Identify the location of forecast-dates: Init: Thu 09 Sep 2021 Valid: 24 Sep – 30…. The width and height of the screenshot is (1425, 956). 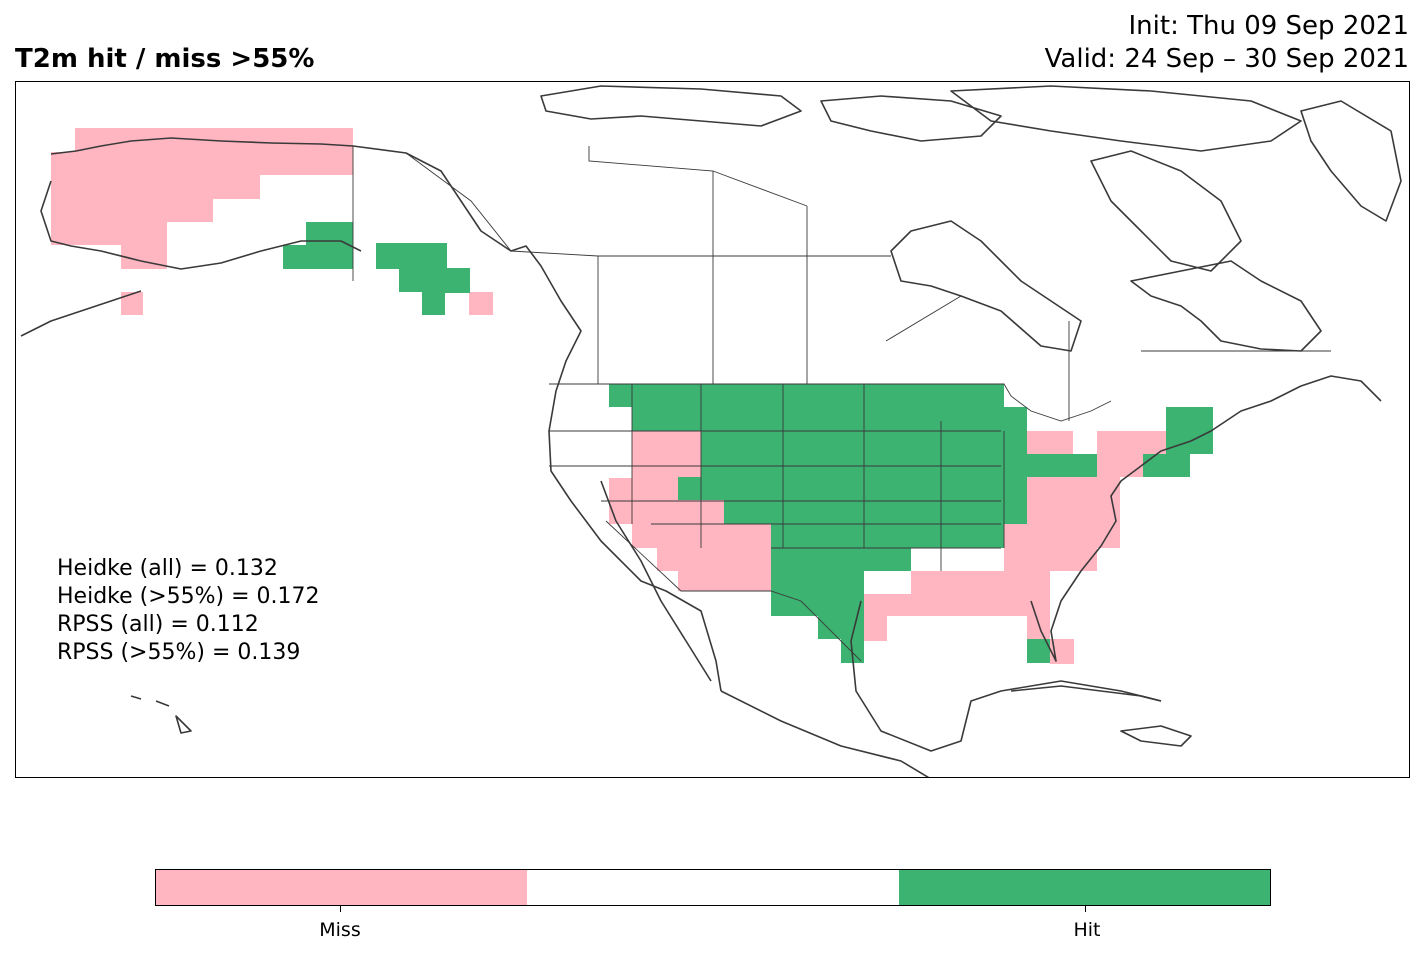
(1227, 43).